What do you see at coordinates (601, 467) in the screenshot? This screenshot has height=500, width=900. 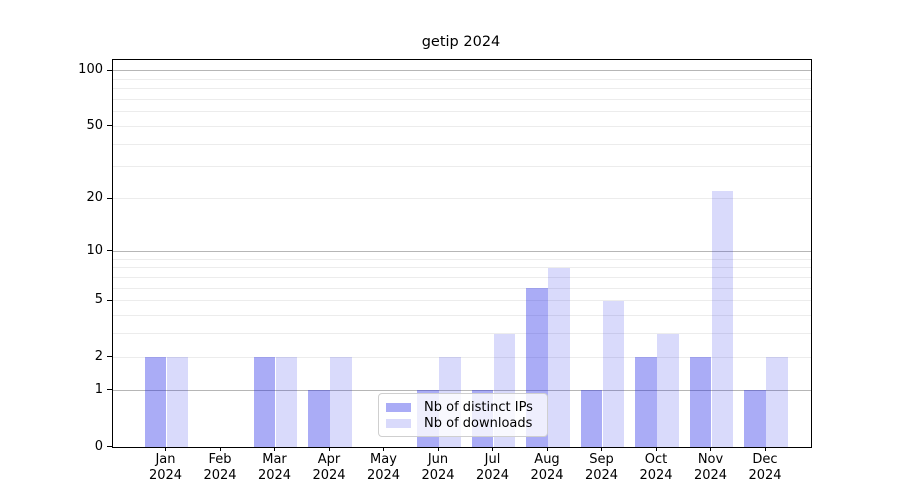 I see `x-axis-tick-label: Sep 2024` at bounding box center [601, 467].